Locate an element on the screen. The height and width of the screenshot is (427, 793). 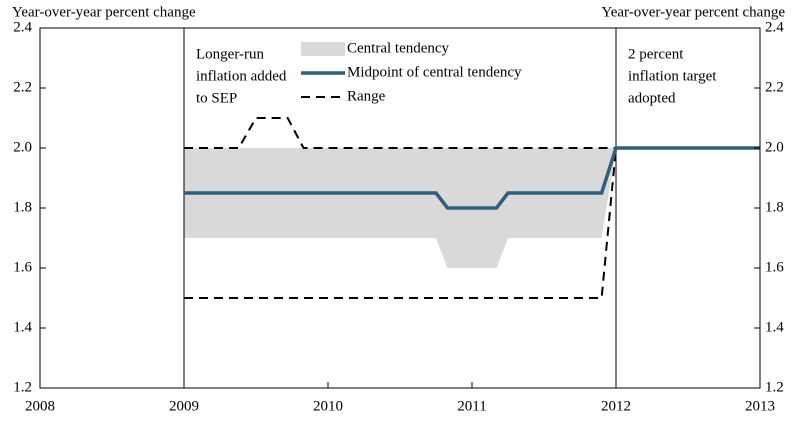
legend-label: Midpoint of central tendency is located at coordinates (434, 72).